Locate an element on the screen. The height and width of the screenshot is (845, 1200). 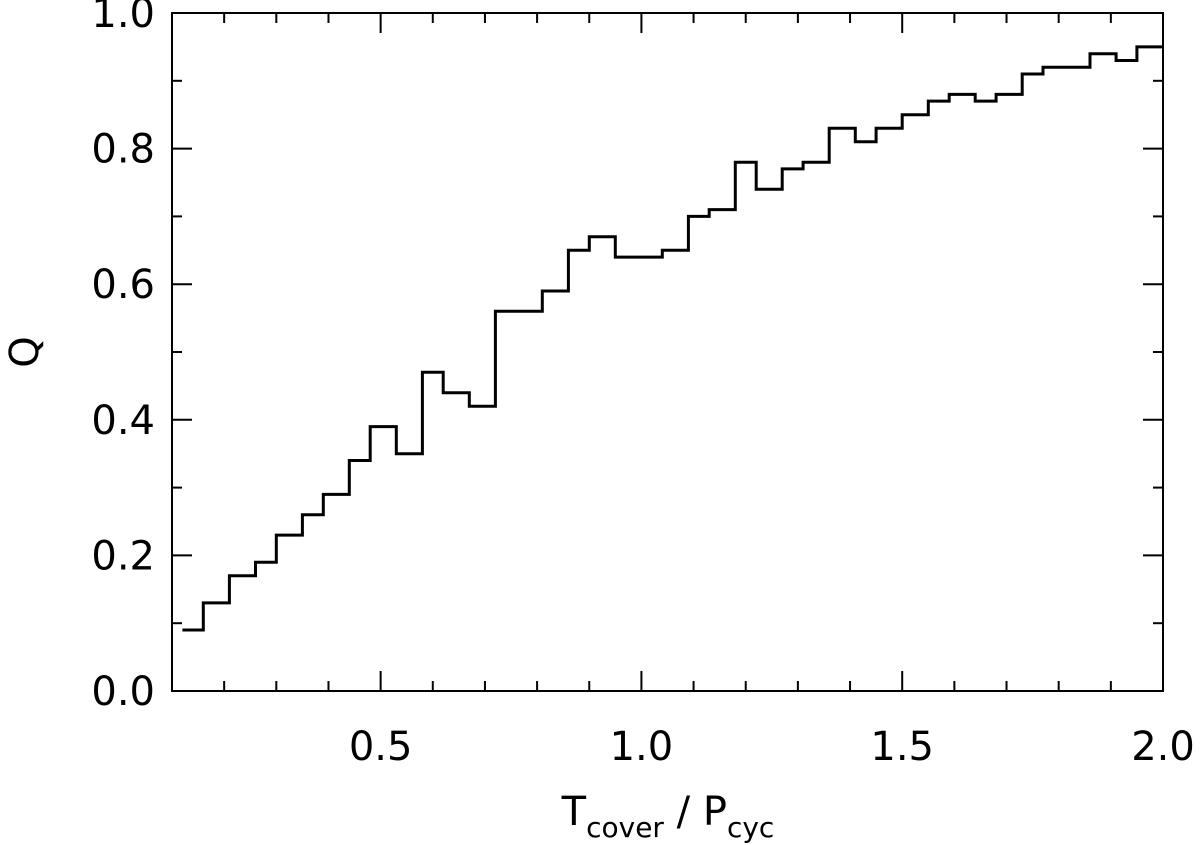
x-axis-title-sep: / is located at coordinates (683, 812).